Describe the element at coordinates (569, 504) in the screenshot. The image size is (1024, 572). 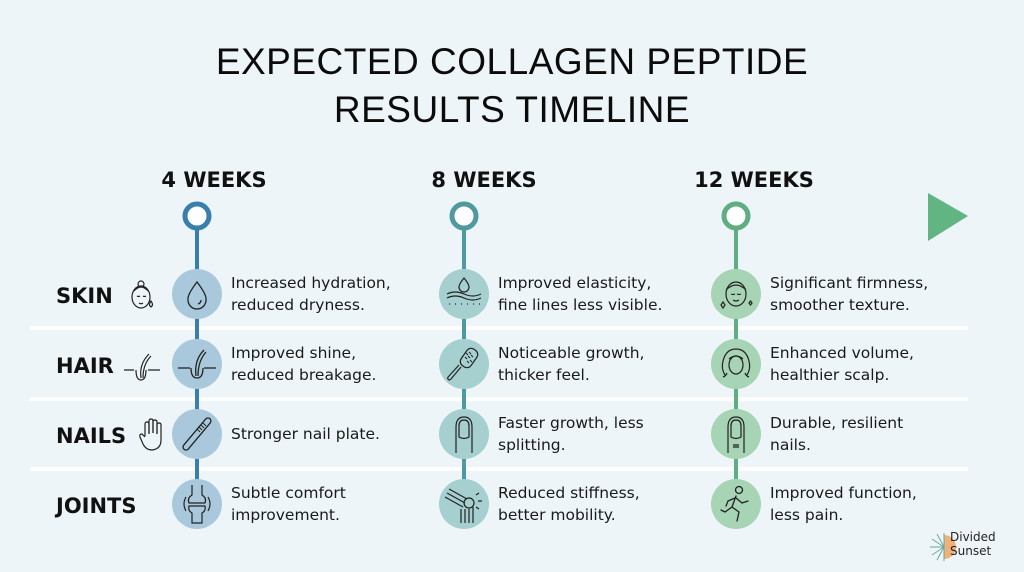
I see `result-text-joints-8w: Reduced stiffness, better mobility.` at that location.